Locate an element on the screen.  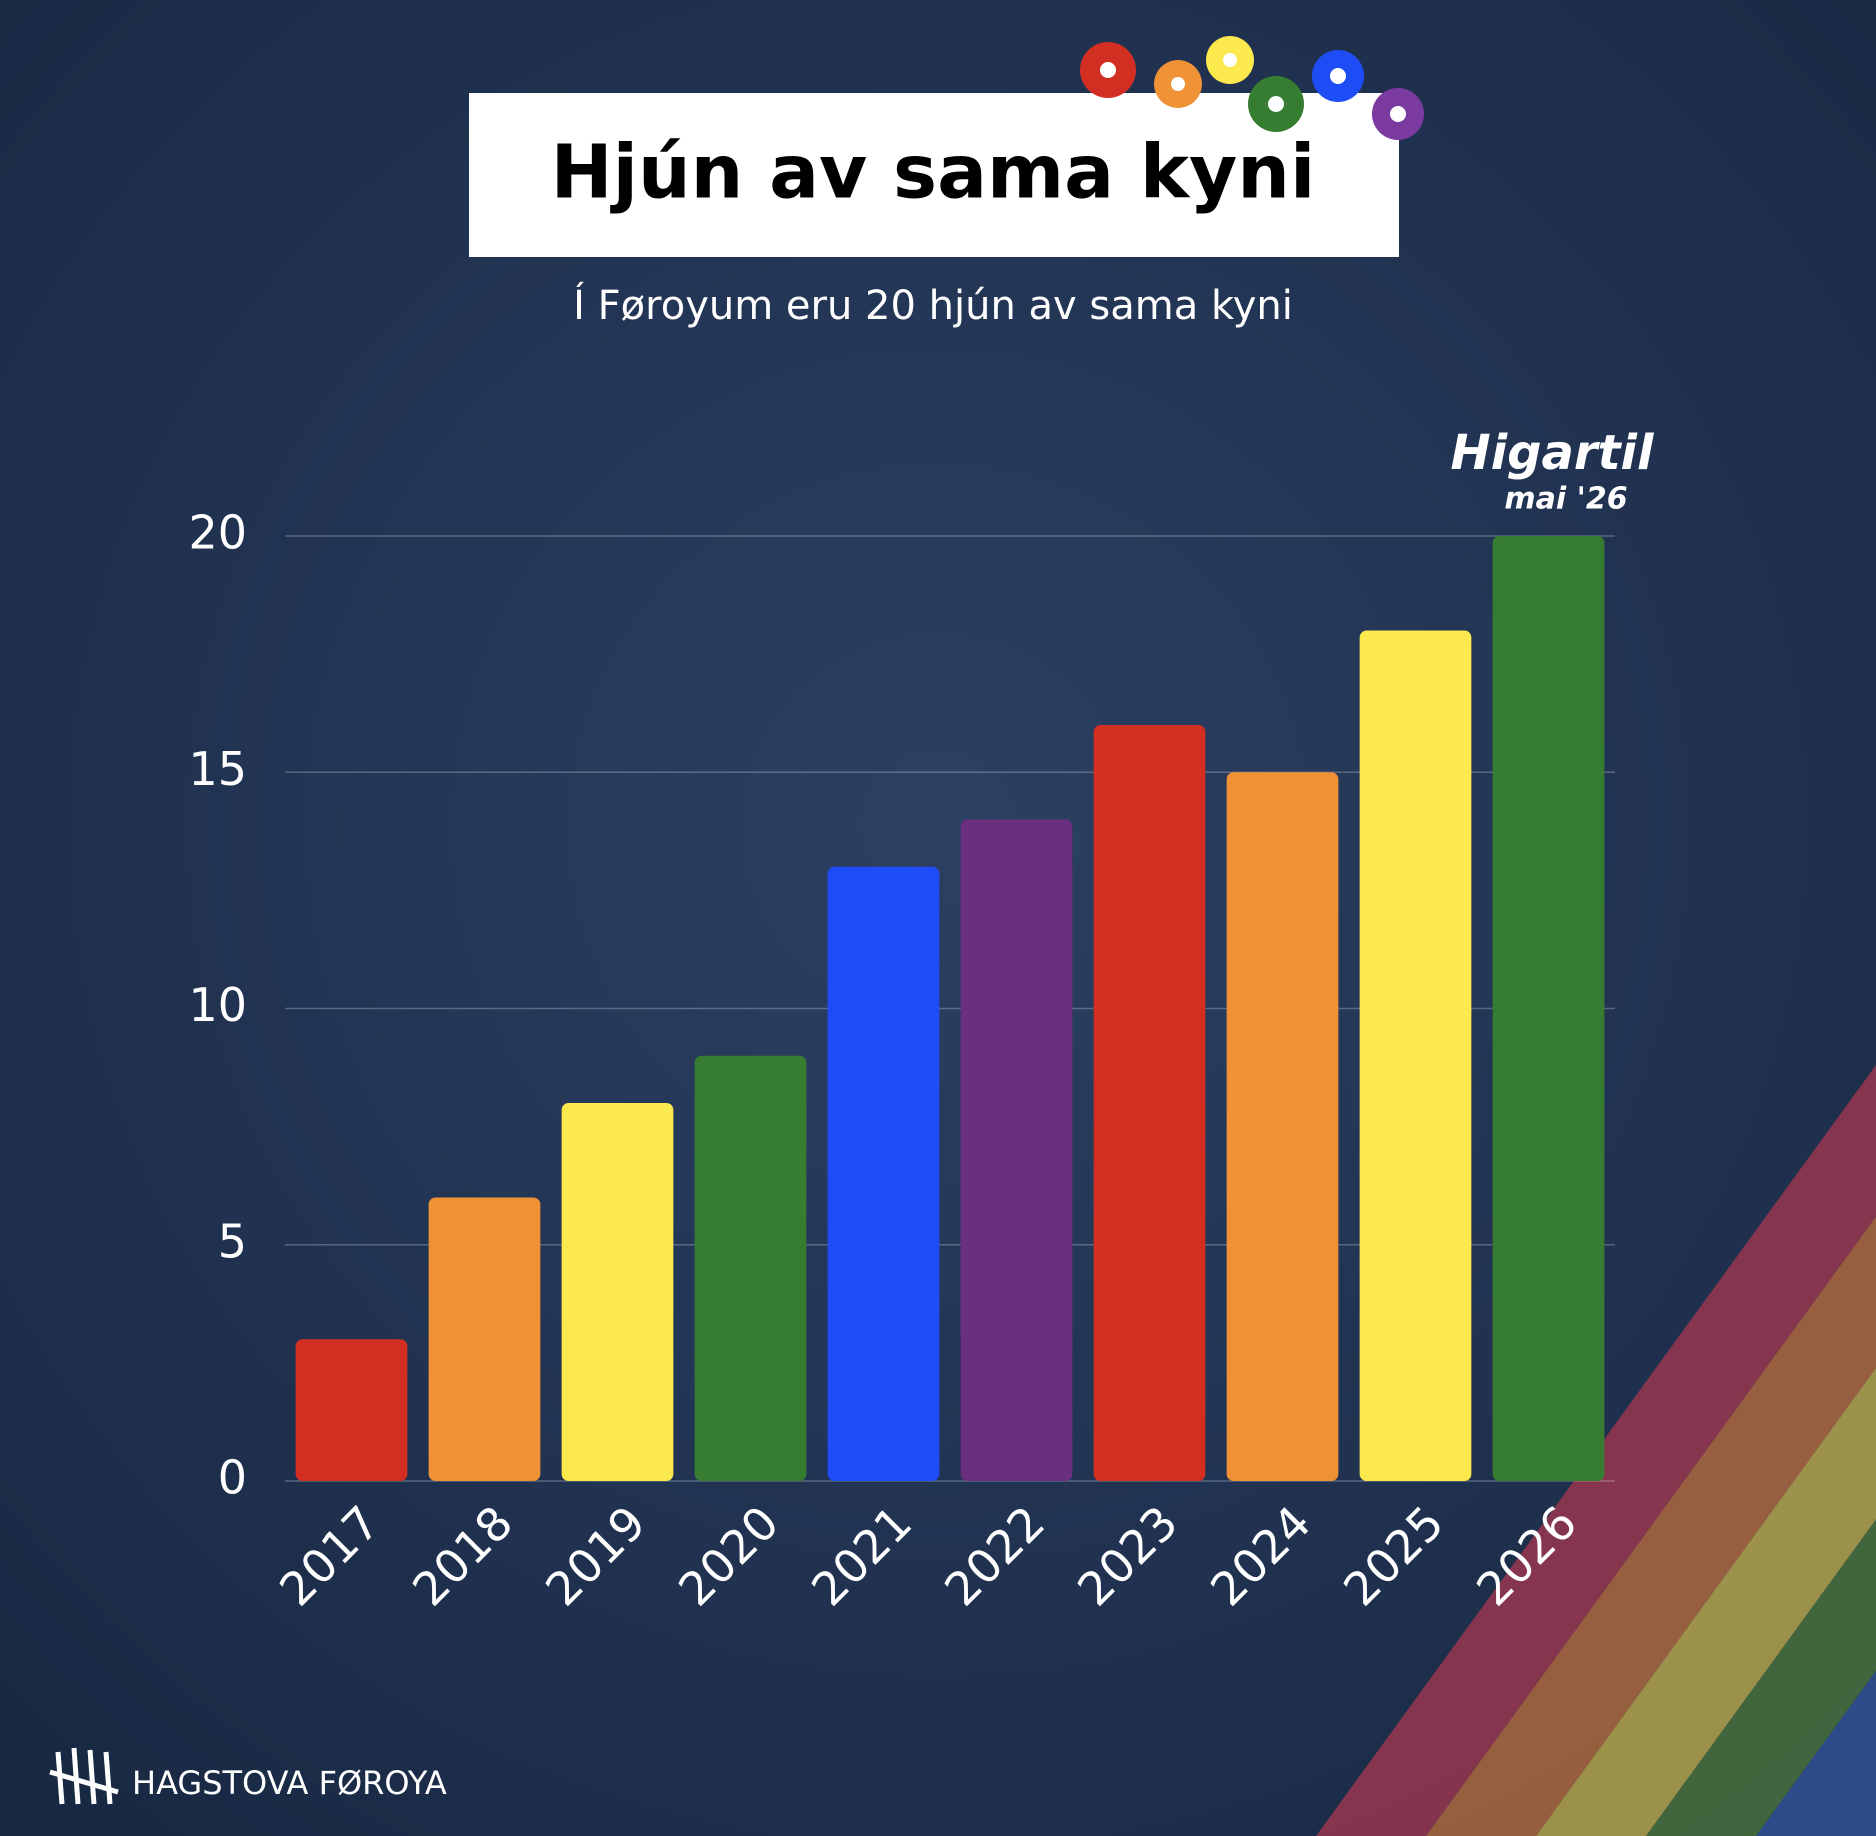
y-tick-label: 20 is located at coordinates (217, 533).